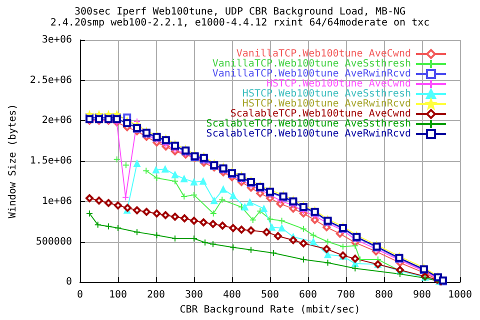  What do you see at coordinates (422, 295) in the screenshot?
I see `x-tick-label: 900` at bounding box center [422, 295].